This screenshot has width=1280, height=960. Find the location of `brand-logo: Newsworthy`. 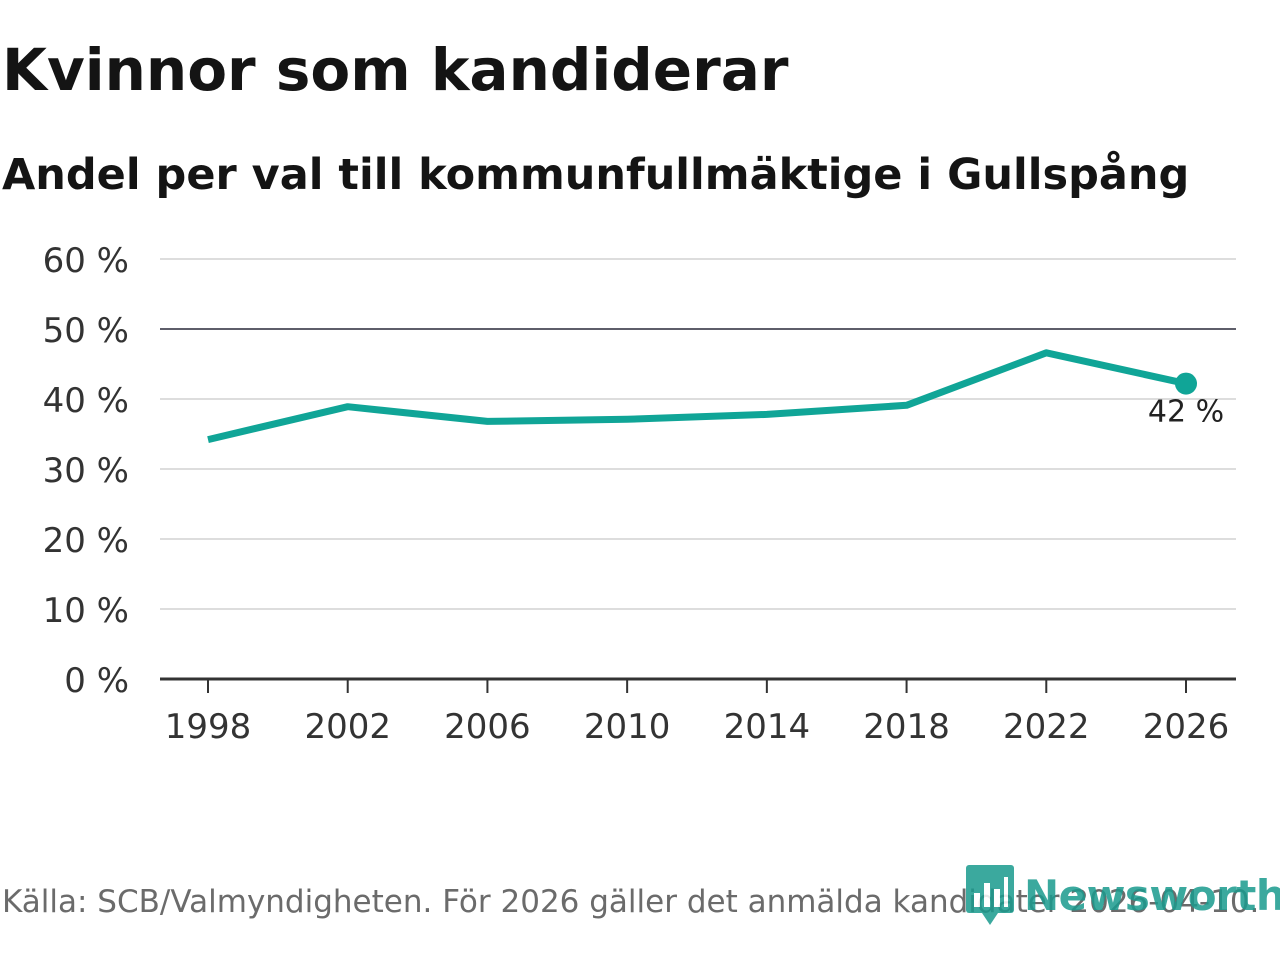

brand-logo: Newsworthy is located at coordinates (1122, 895).